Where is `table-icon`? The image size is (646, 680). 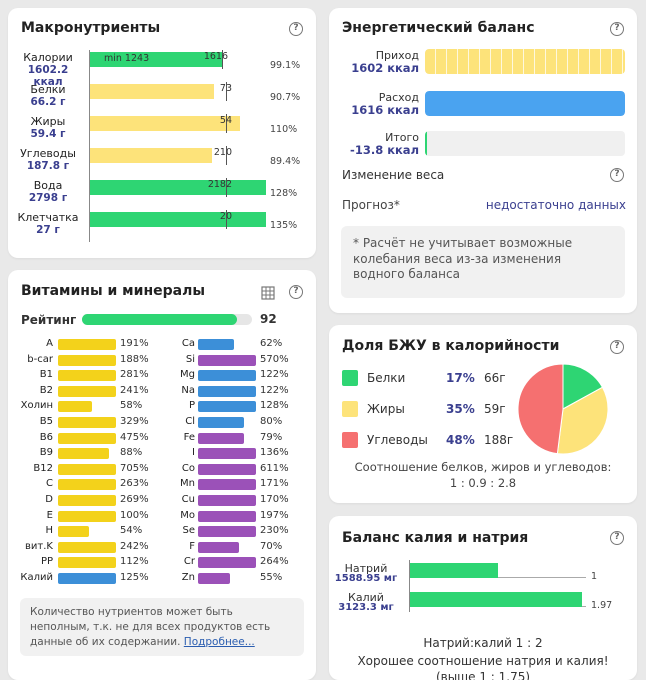
table-icon is located at coordinates (268, 292).